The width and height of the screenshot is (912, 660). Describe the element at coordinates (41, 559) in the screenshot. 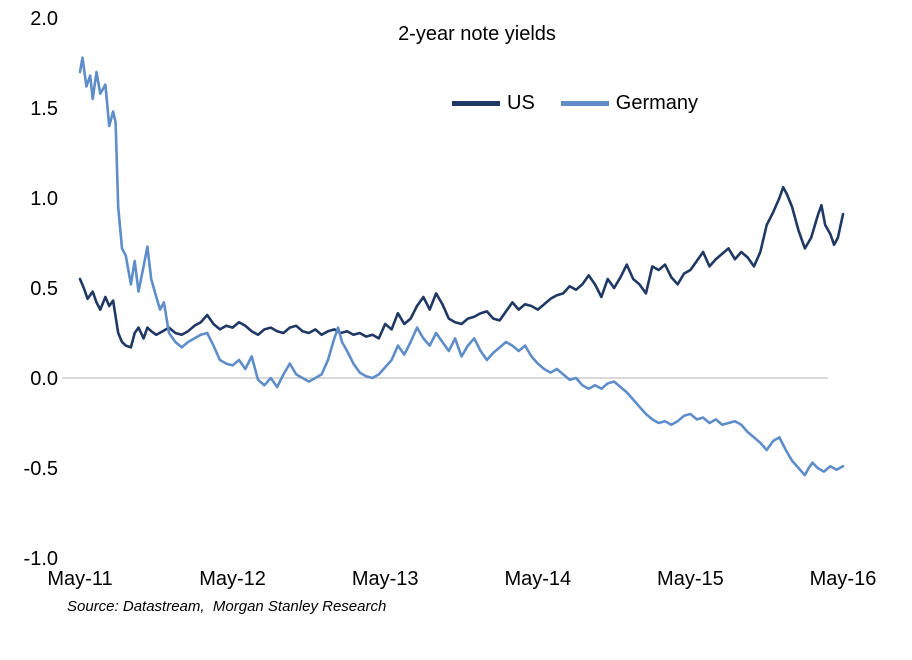

I see `y-tick-label: -1.0` at that location.